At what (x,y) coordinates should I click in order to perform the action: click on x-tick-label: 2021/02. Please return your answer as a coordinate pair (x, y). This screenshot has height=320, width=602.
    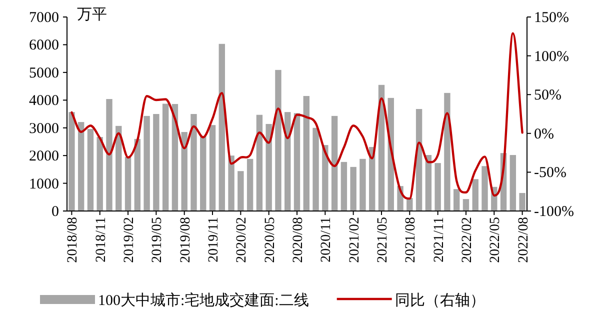
    Looking at the image, I should click on (354, 240).